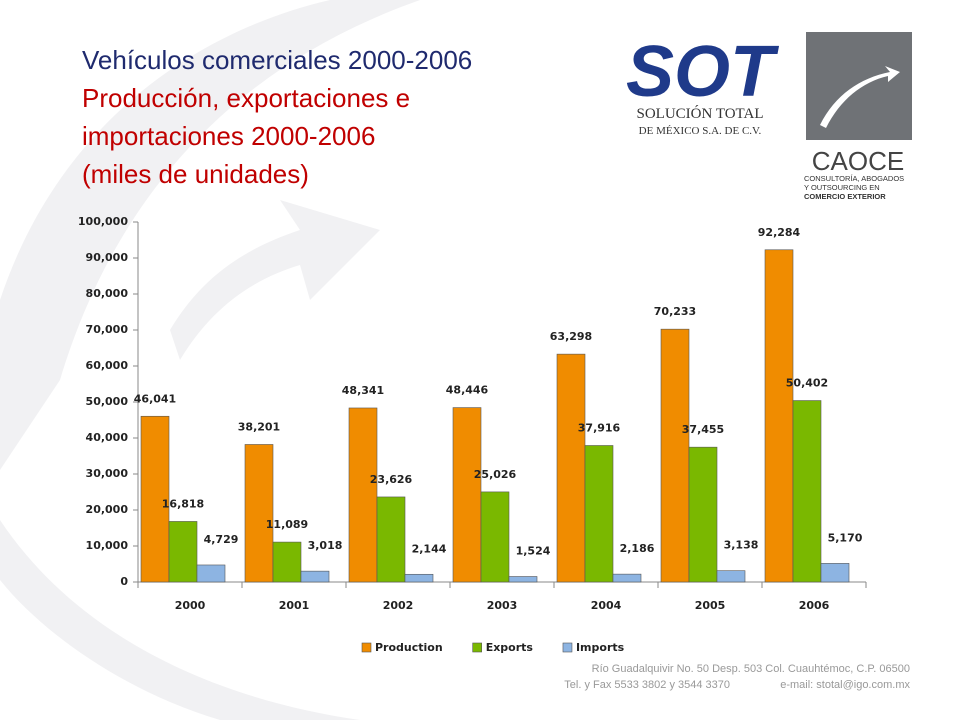  What do you see at coordinates (429, 548) in the screenshot?
I see `value-label: 2,144` at bounding box center [429, 548].